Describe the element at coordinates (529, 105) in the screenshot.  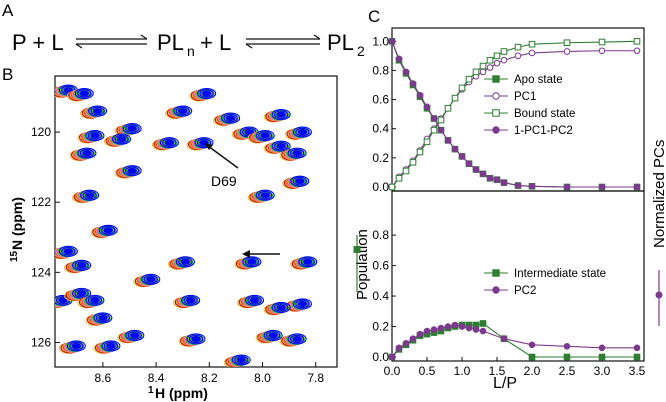
I see `top-plot-legend: Apo state PC1 Bound state 1-PC1-PC2` at that location.